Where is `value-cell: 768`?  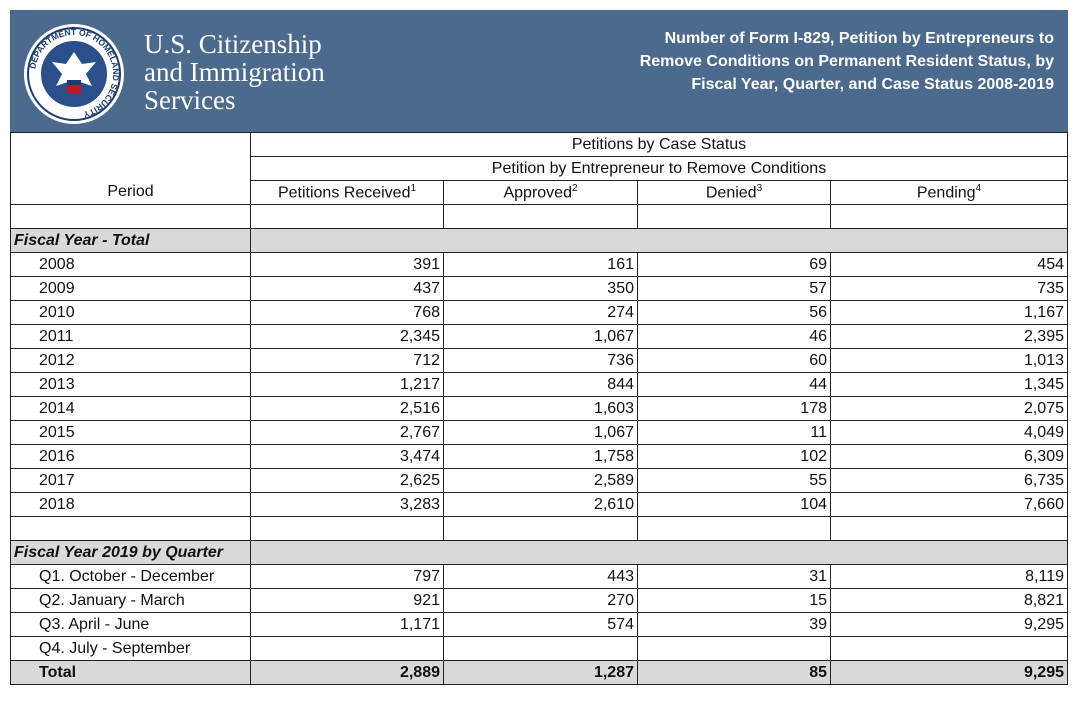 value-cell: 768 is located at coordinates (347, 312).